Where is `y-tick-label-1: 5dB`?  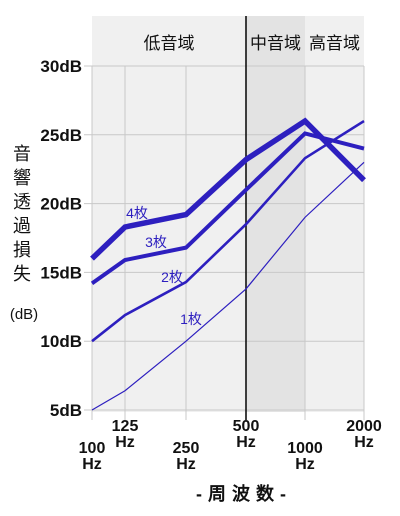
y-tick-label-1: 5dB is located at coordinates (66, 410).